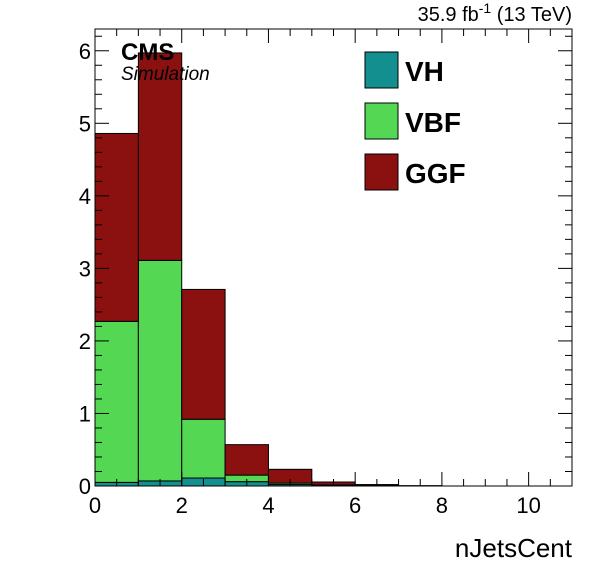 The image size is (596, 572). I want to click on lumi-suffix: (13 TeV), so click(531, 15).